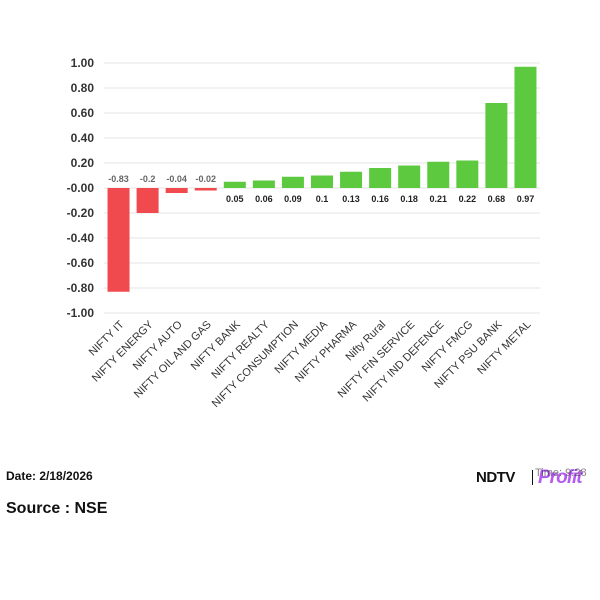 This screenshot has height=600, width=600. I want to click on y-tick-label: 0.40, so click(83, 138).